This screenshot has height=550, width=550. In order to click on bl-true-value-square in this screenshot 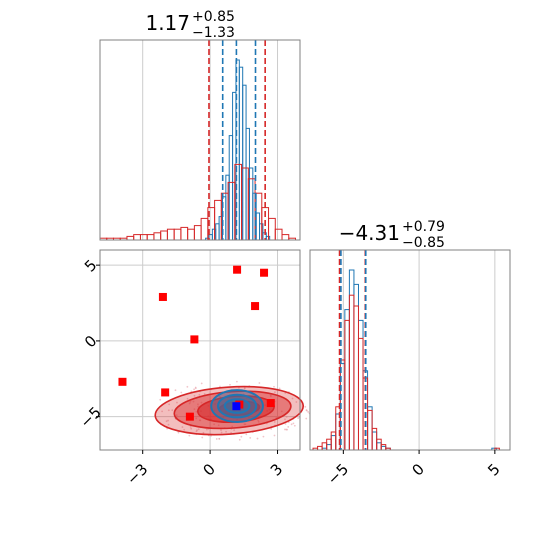, I will do `click(236, 406)`.